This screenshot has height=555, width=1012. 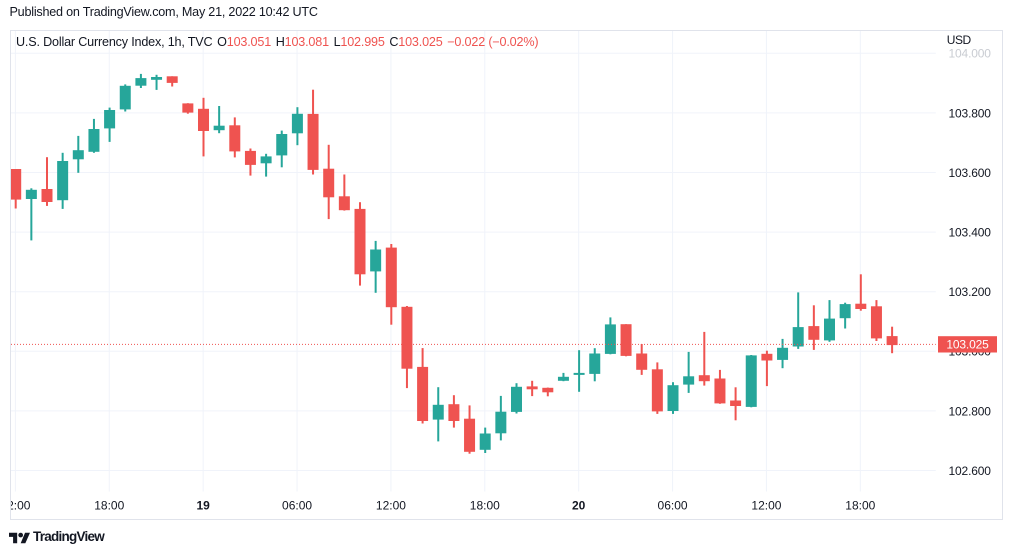 I want to click on svg-text: 104.000, so click(x=970, y=54).